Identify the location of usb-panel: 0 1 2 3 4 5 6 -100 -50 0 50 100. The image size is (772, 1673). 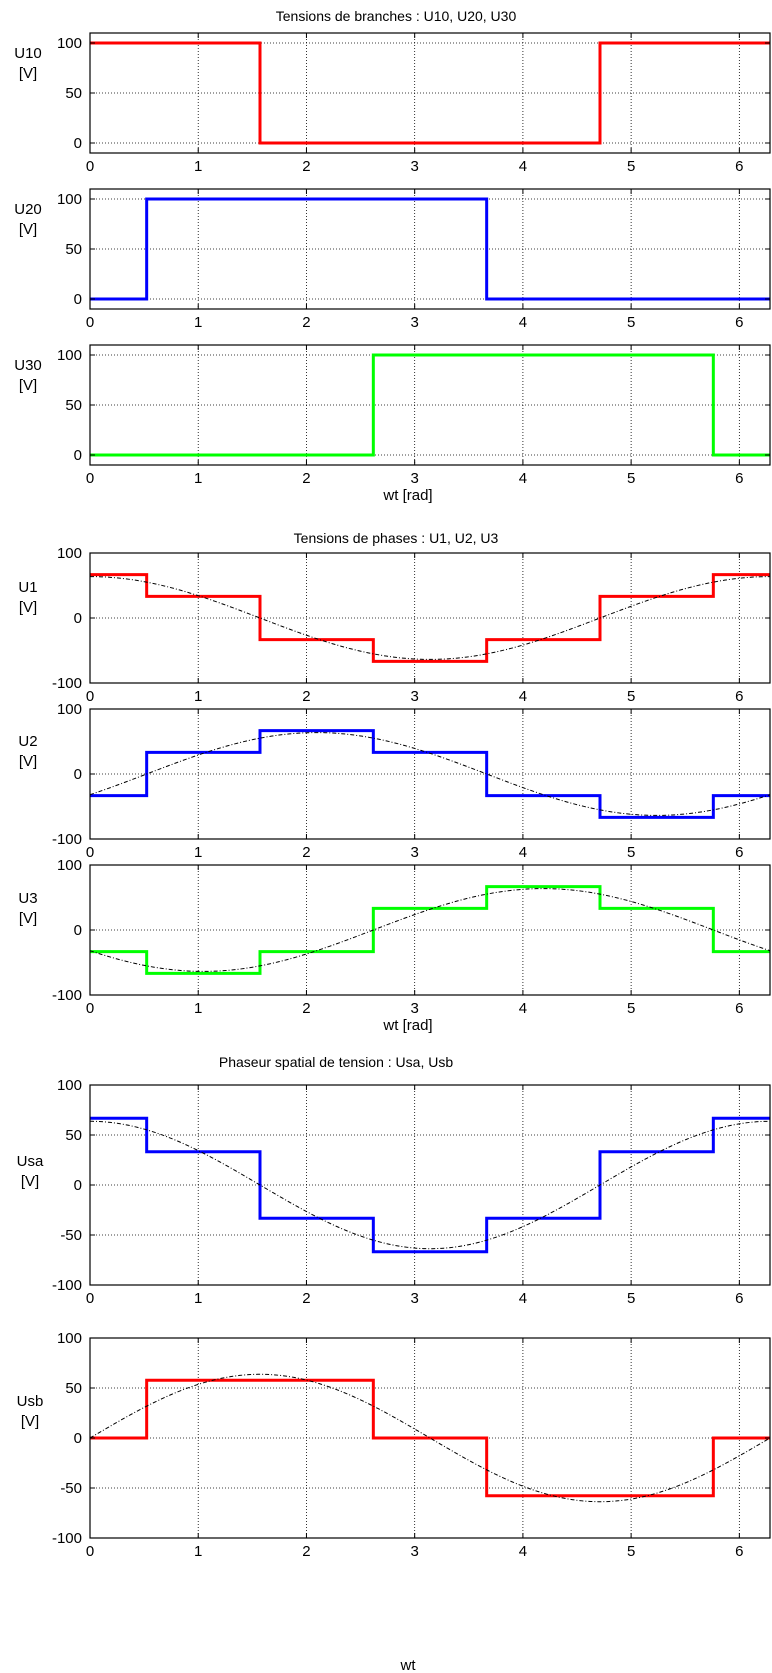
(411, 1445).